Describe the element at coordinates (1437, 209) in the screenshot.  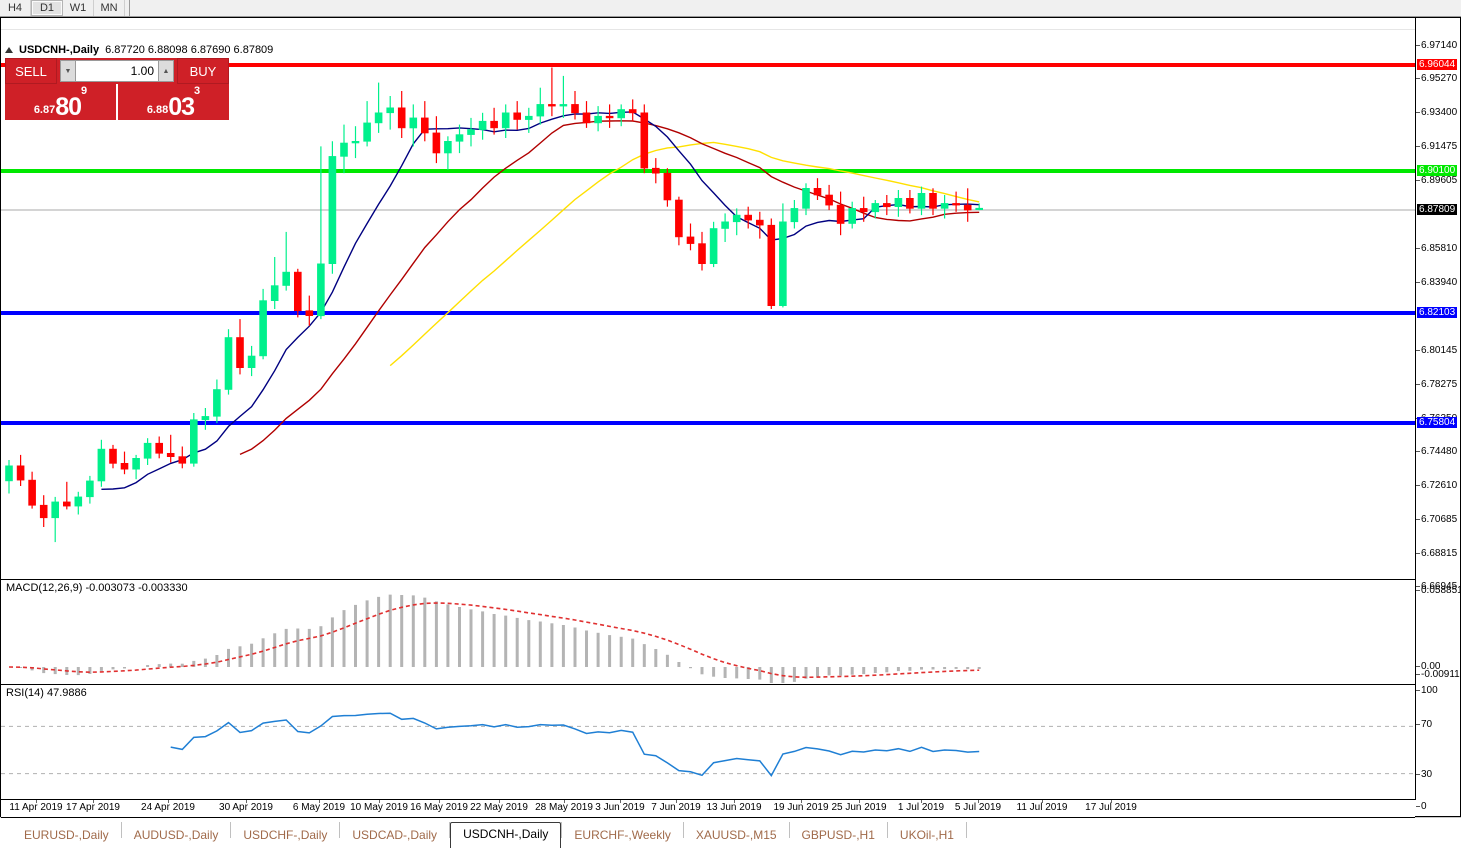
I see `price-level-label: 6.87809` at that location.